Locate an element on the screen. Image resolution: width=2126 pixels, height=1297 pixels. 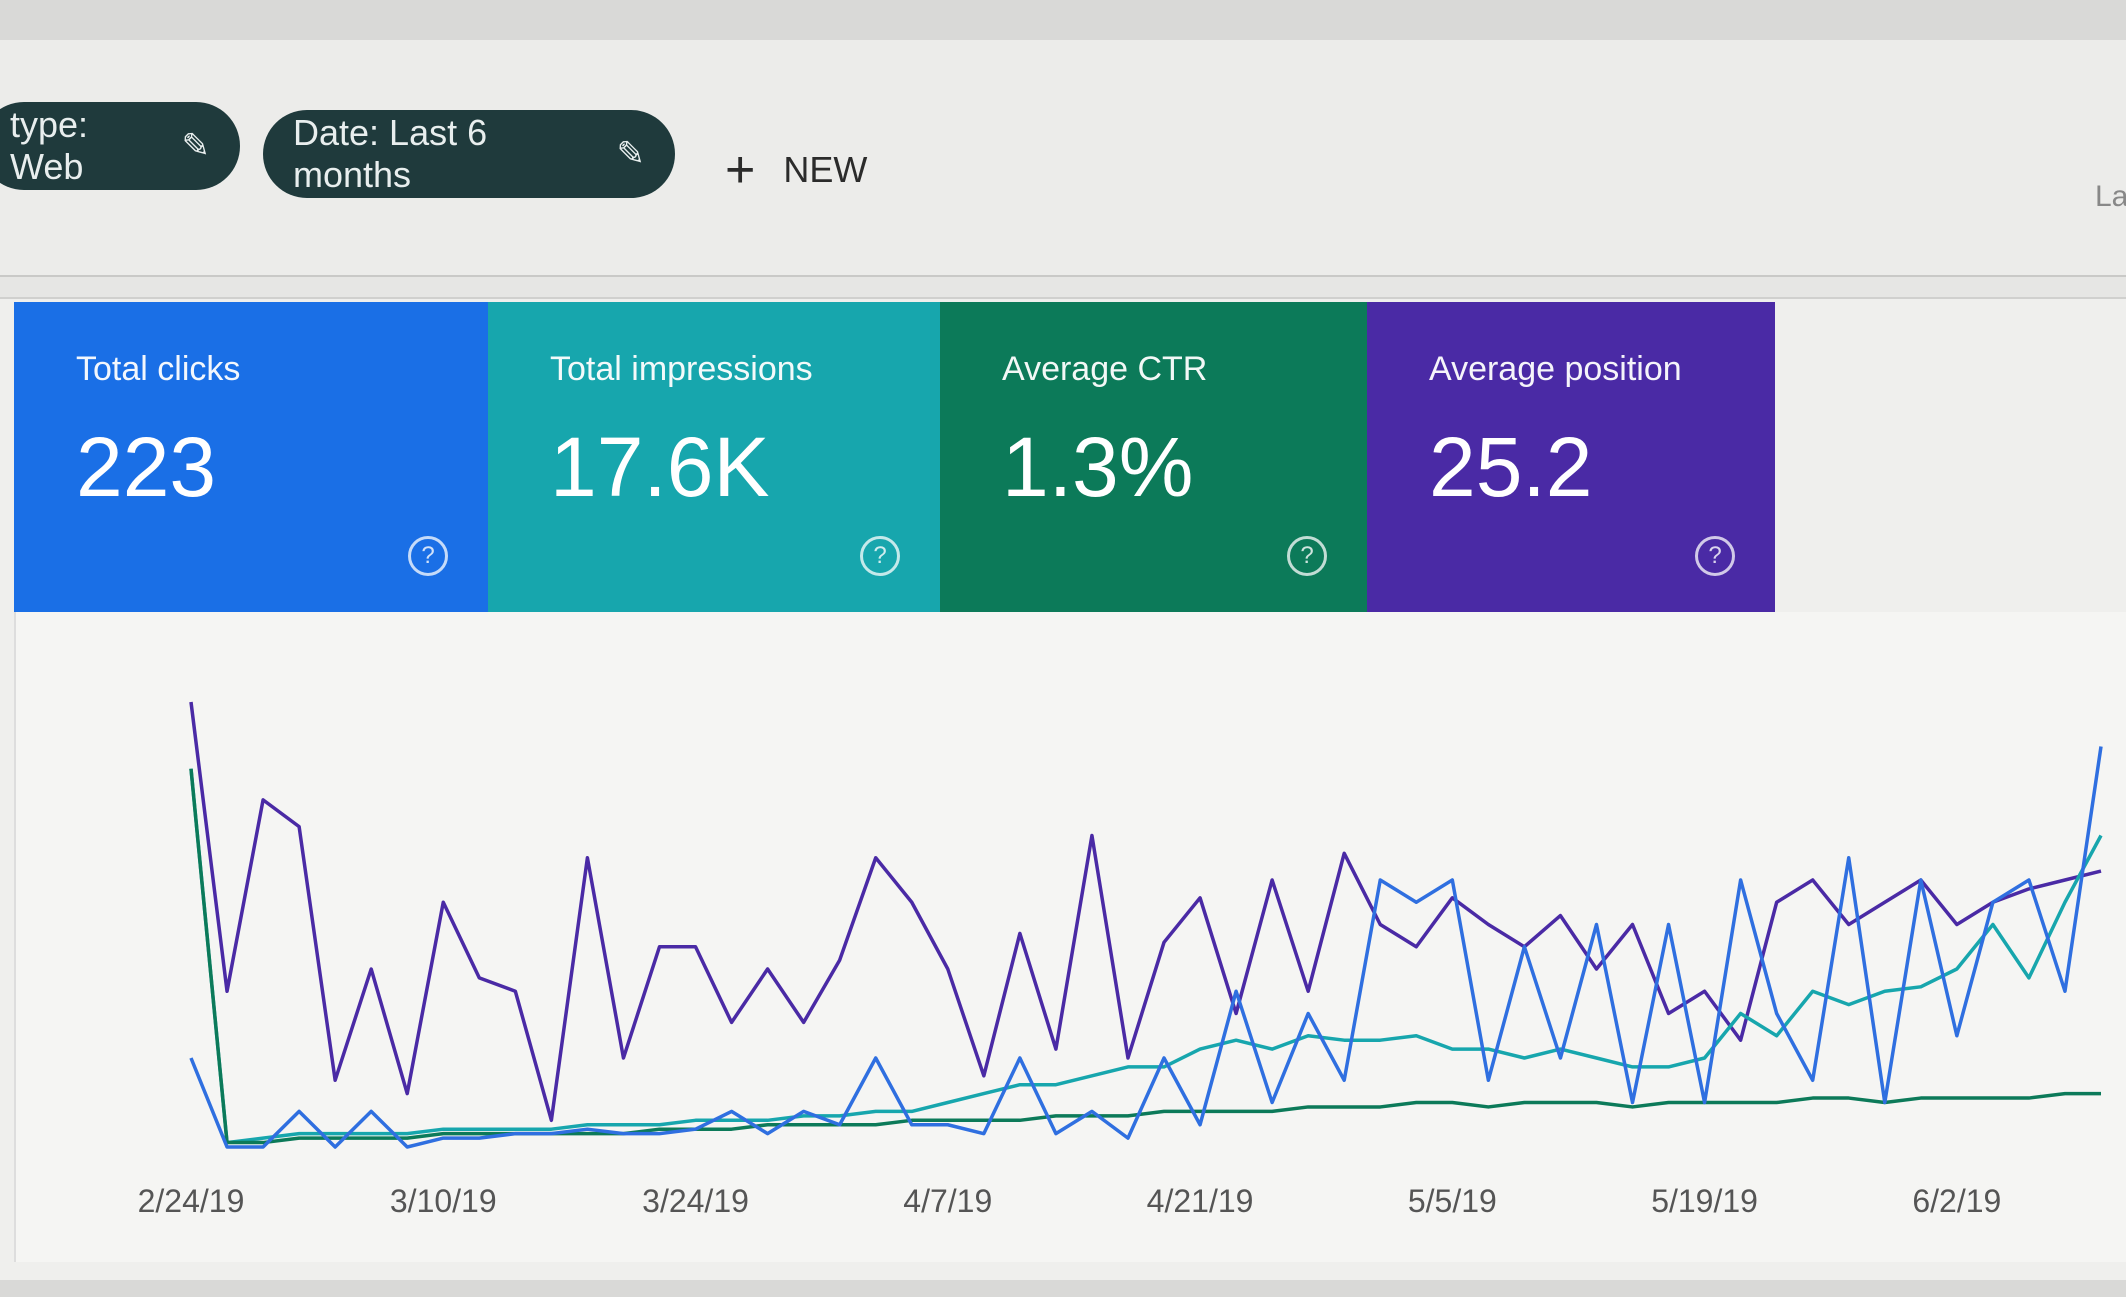
new-filter-button: + NEW is located at coordinates (796, 170).